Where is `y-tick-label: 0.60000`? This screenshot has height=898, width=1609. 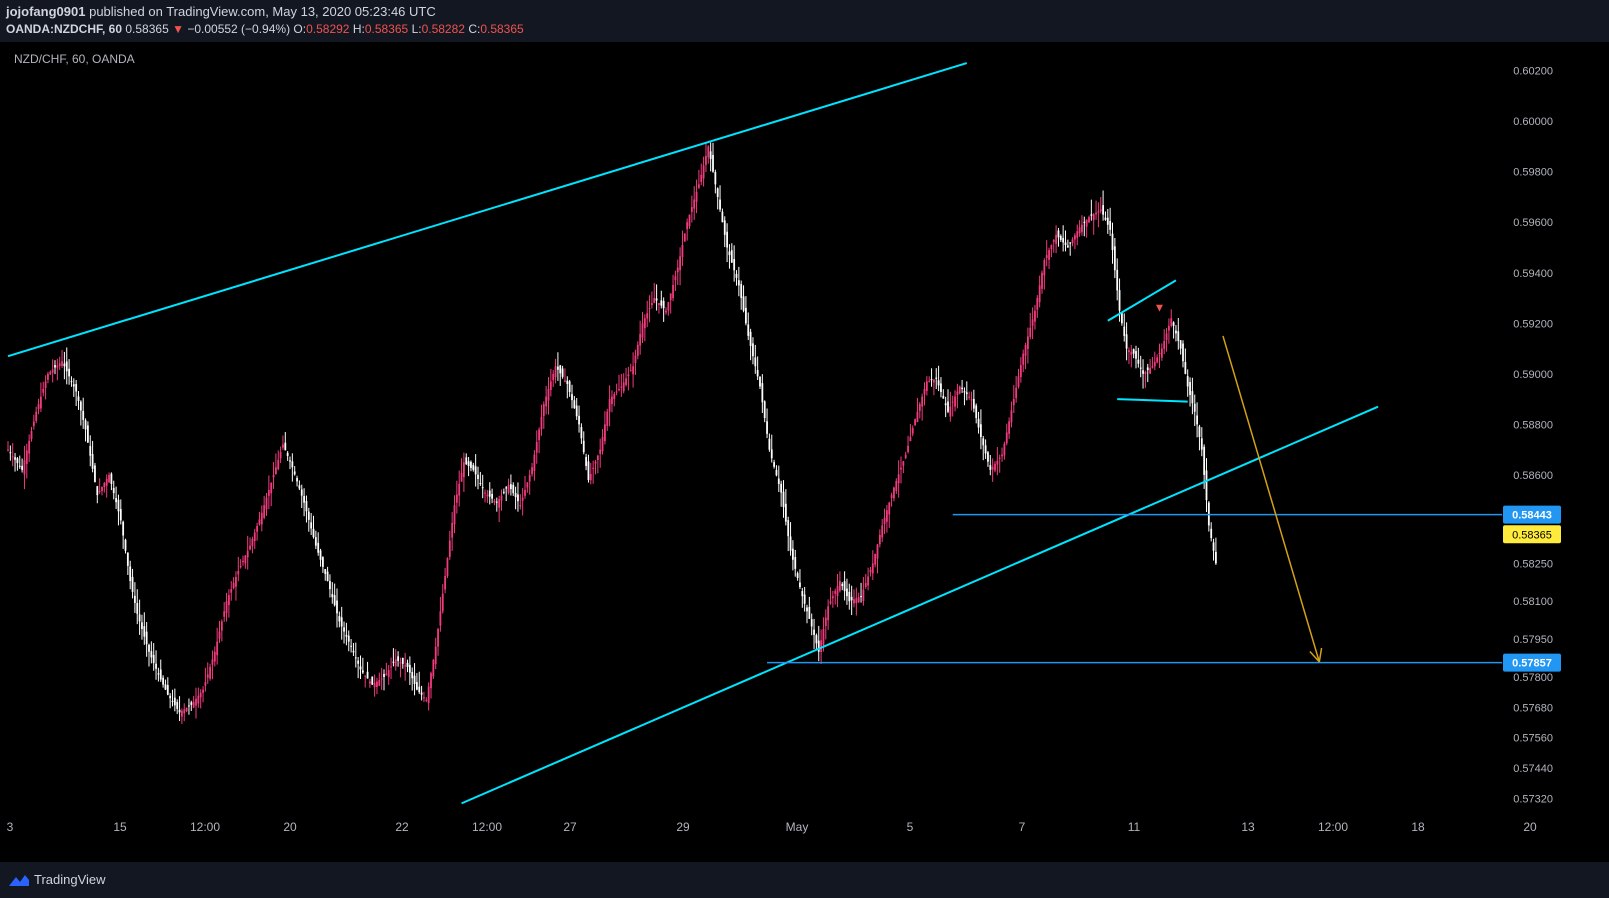 y-tick-label: 0.60000 is located at coordinates (1533, 122).